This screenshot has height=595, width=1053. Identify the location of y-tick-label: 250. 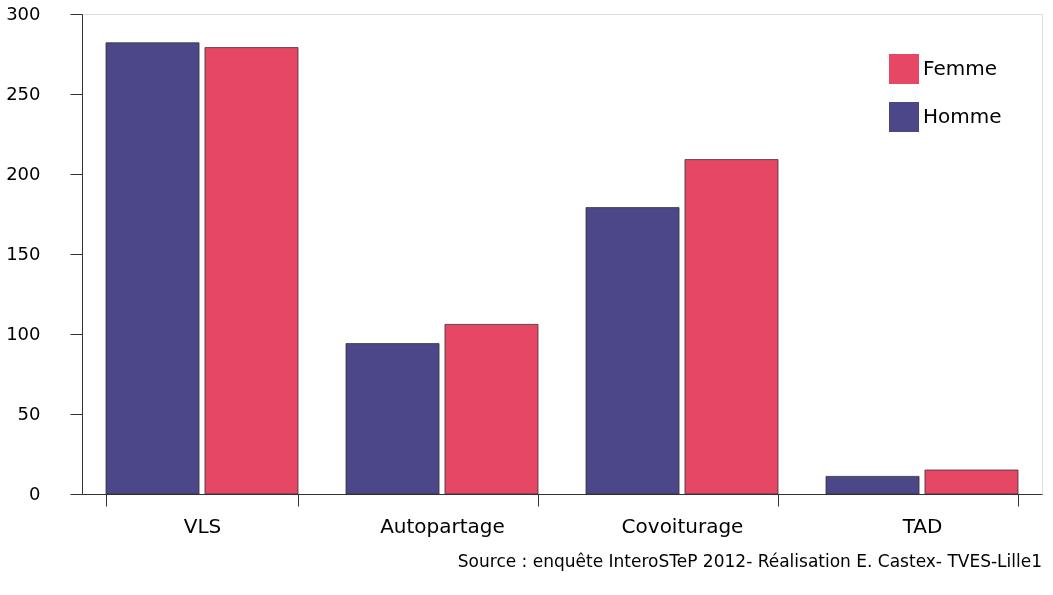
(23, 93).